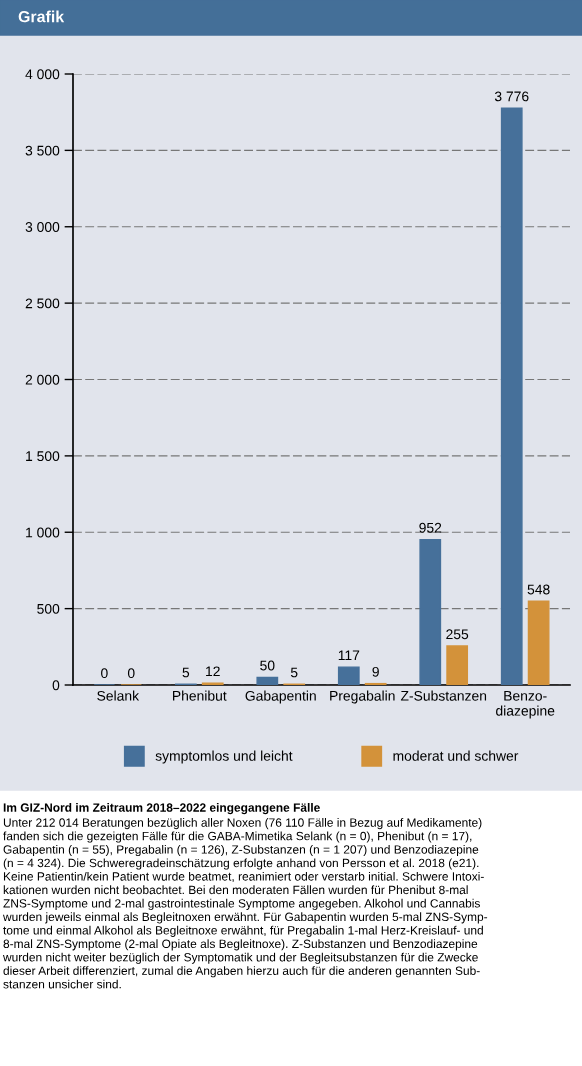 Image resolution: width=582 pixels, height=1066 pixels. Describe the element at coordinates (118, 695) in the screenshot. I see `x-tick-label: Selank` at that location.